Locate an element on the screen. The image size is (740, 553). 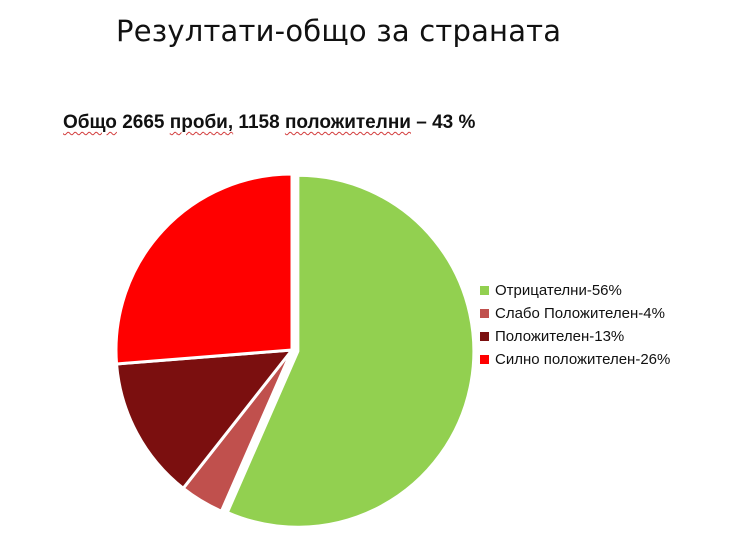
subtitle-samples-word: проби, is located at coordinates (201, 122).